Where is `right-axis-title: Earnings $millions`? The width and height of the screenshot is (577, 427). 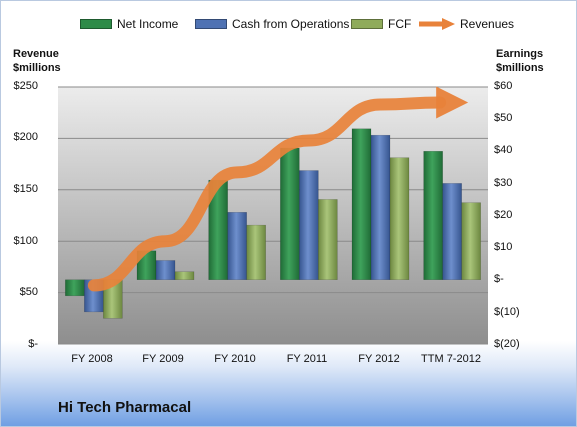
right-axis-title: Earnings $millions is located at coordinates (520, 61).